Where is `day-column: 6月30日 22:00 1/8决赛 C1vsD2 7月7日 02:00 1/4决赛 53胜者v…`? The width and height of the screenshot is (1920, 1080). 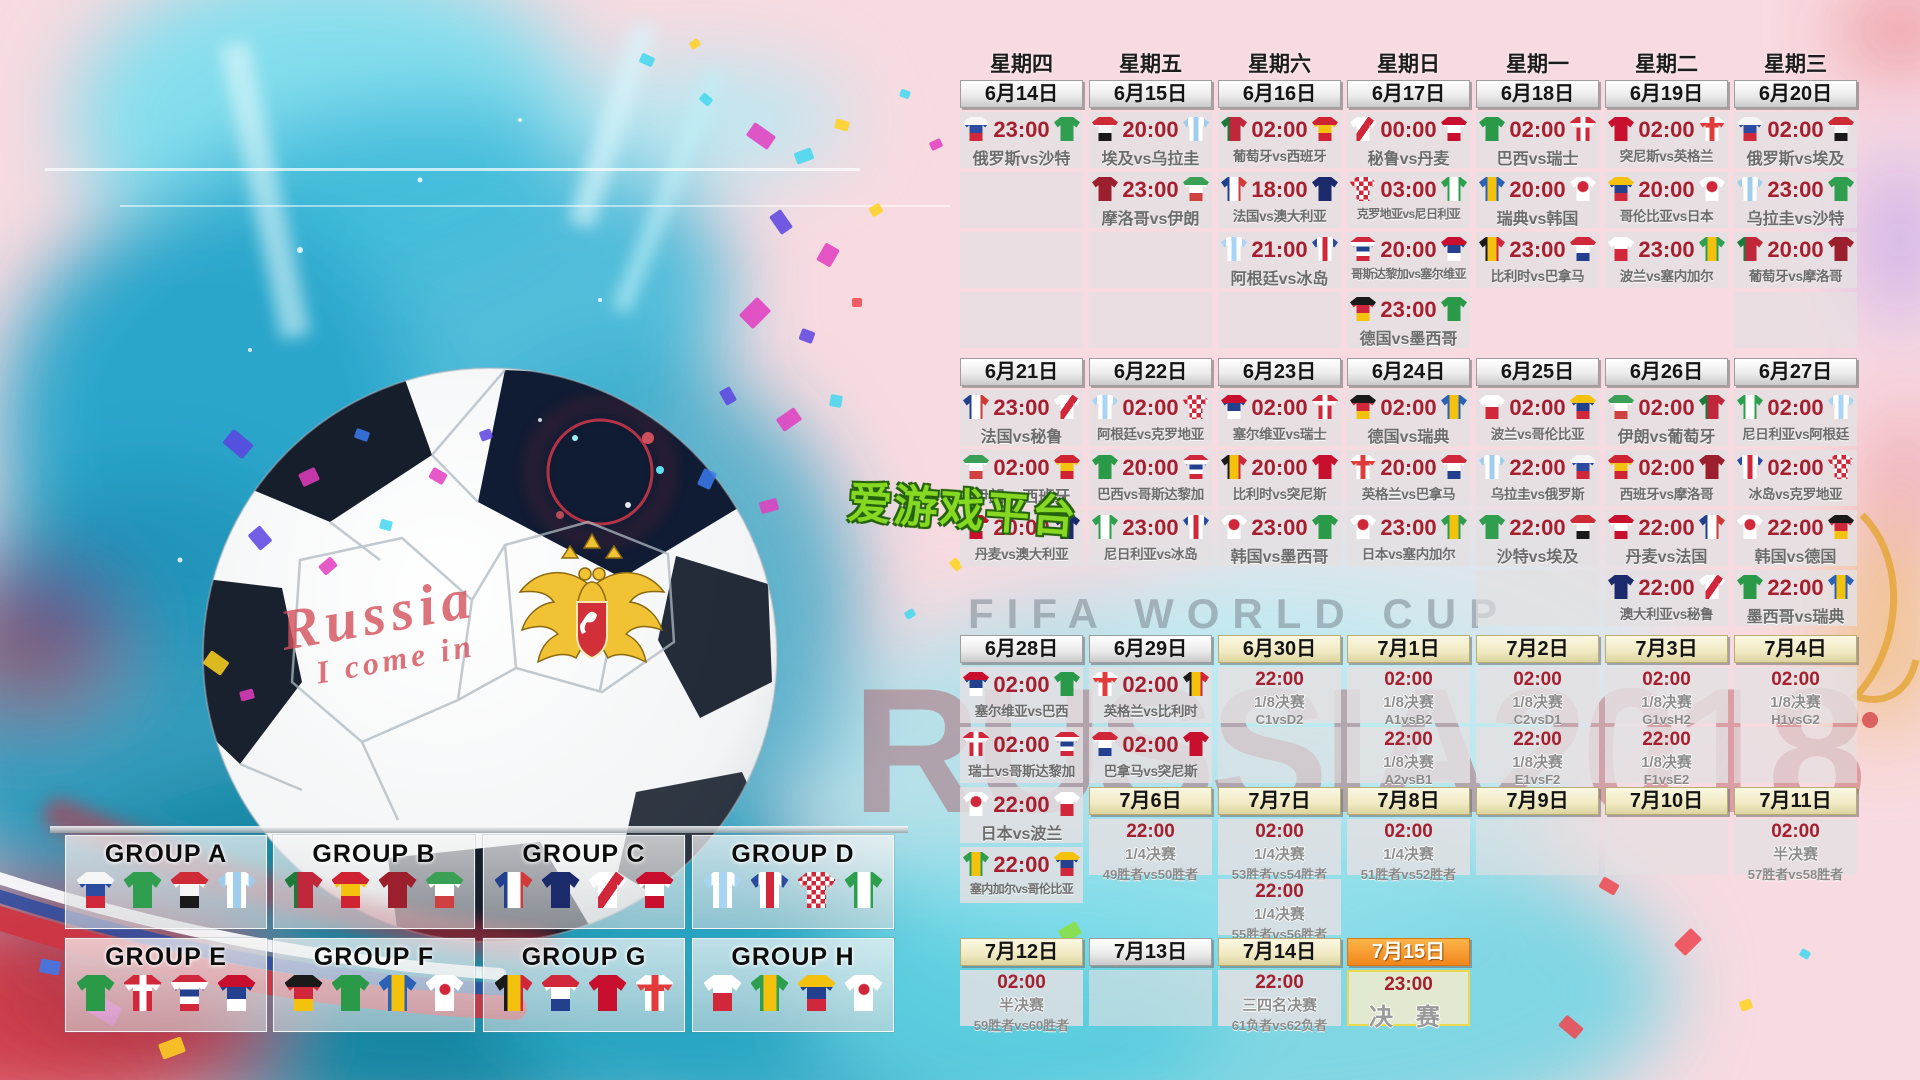
day-column: 6月30日 22:00 1/8决赛 C1vsD2 7月7日 02:00 1/4决赛 53胜者v… is located at coordinates (1279, 788).